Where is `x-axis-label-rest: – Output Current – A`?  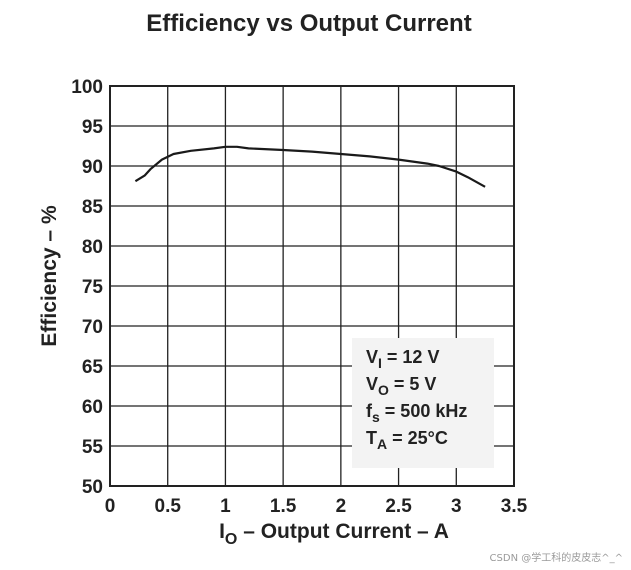 x-axis-label-rest: – Output Current – A is located at coordinates (343, 531).